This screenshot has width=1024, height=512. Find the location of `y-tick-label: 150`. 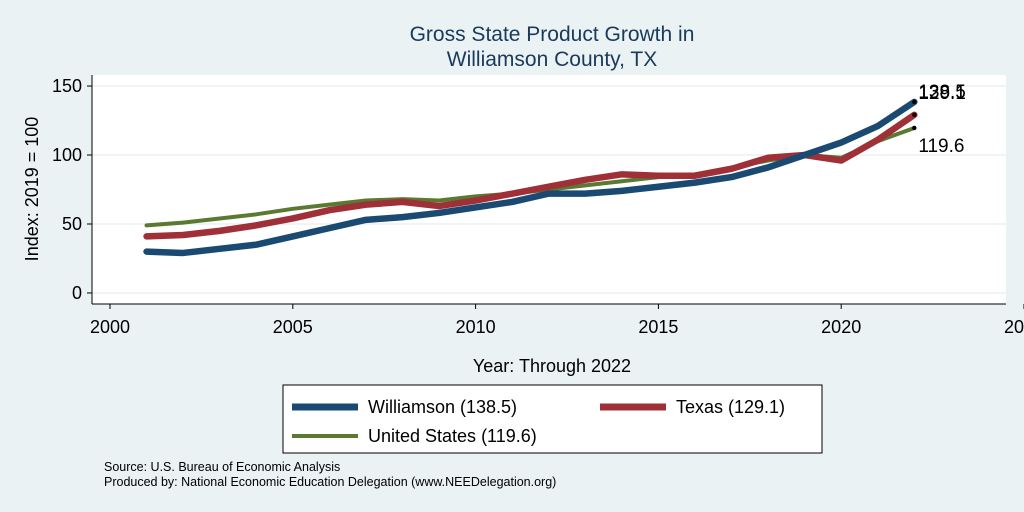

y-tick-label: 150 is located at coordinates (67, 86).